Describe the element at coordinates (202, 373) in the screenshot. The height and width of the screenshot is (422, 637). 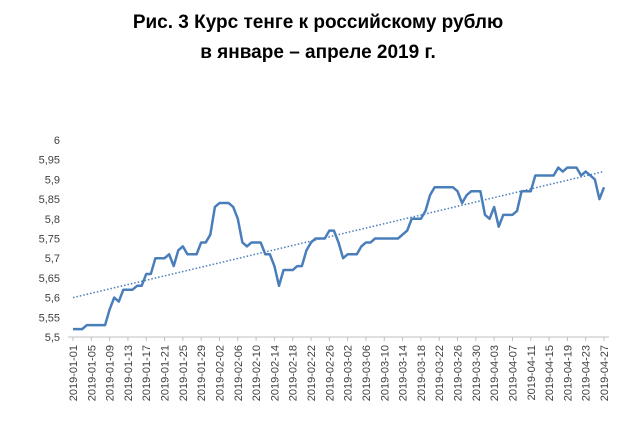
I see `x-tick-label: 2019-01-29` at that location.